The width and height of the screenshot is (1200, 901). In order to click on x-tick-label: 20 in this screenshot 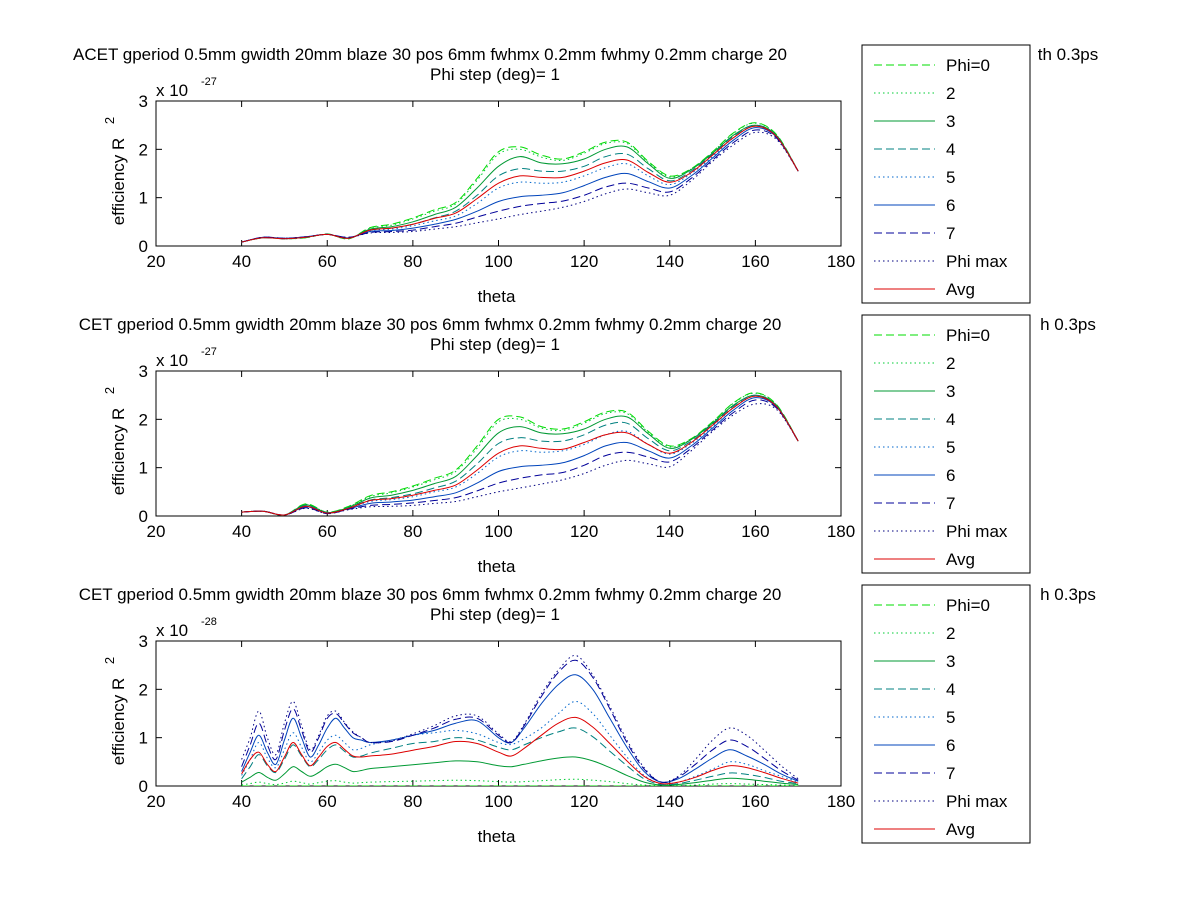, I will do `click(156, 801)`.